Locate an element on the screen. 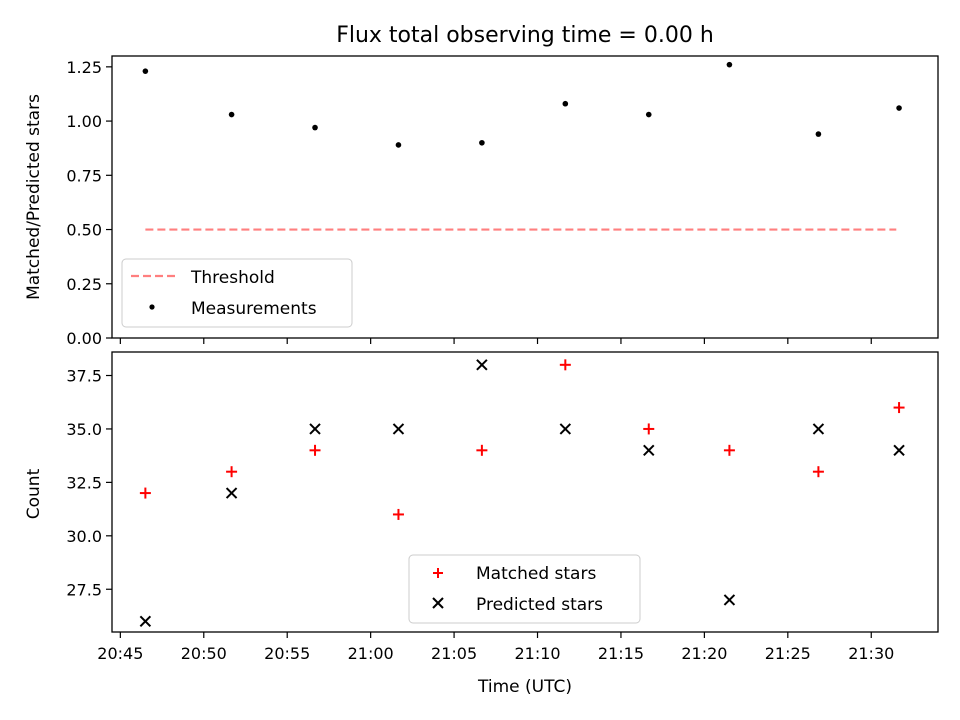 The image size is (960, 720). x-tick-label: 21:05 is located at coordinates (454, 653).